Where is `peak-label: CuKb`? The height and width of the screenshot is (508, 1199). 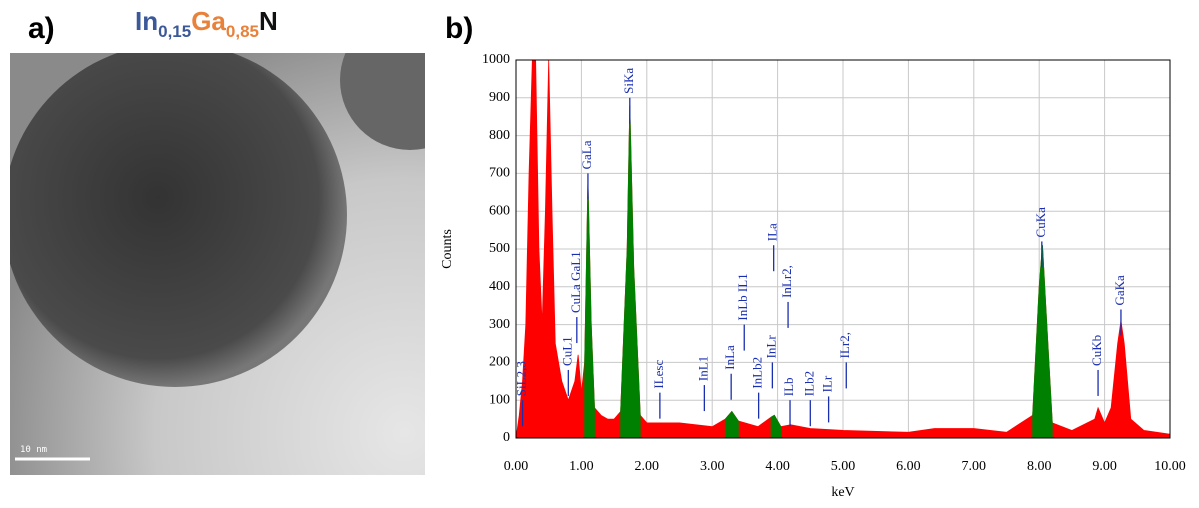
peak-label: CuKb is located at coordinates (1096, 350).